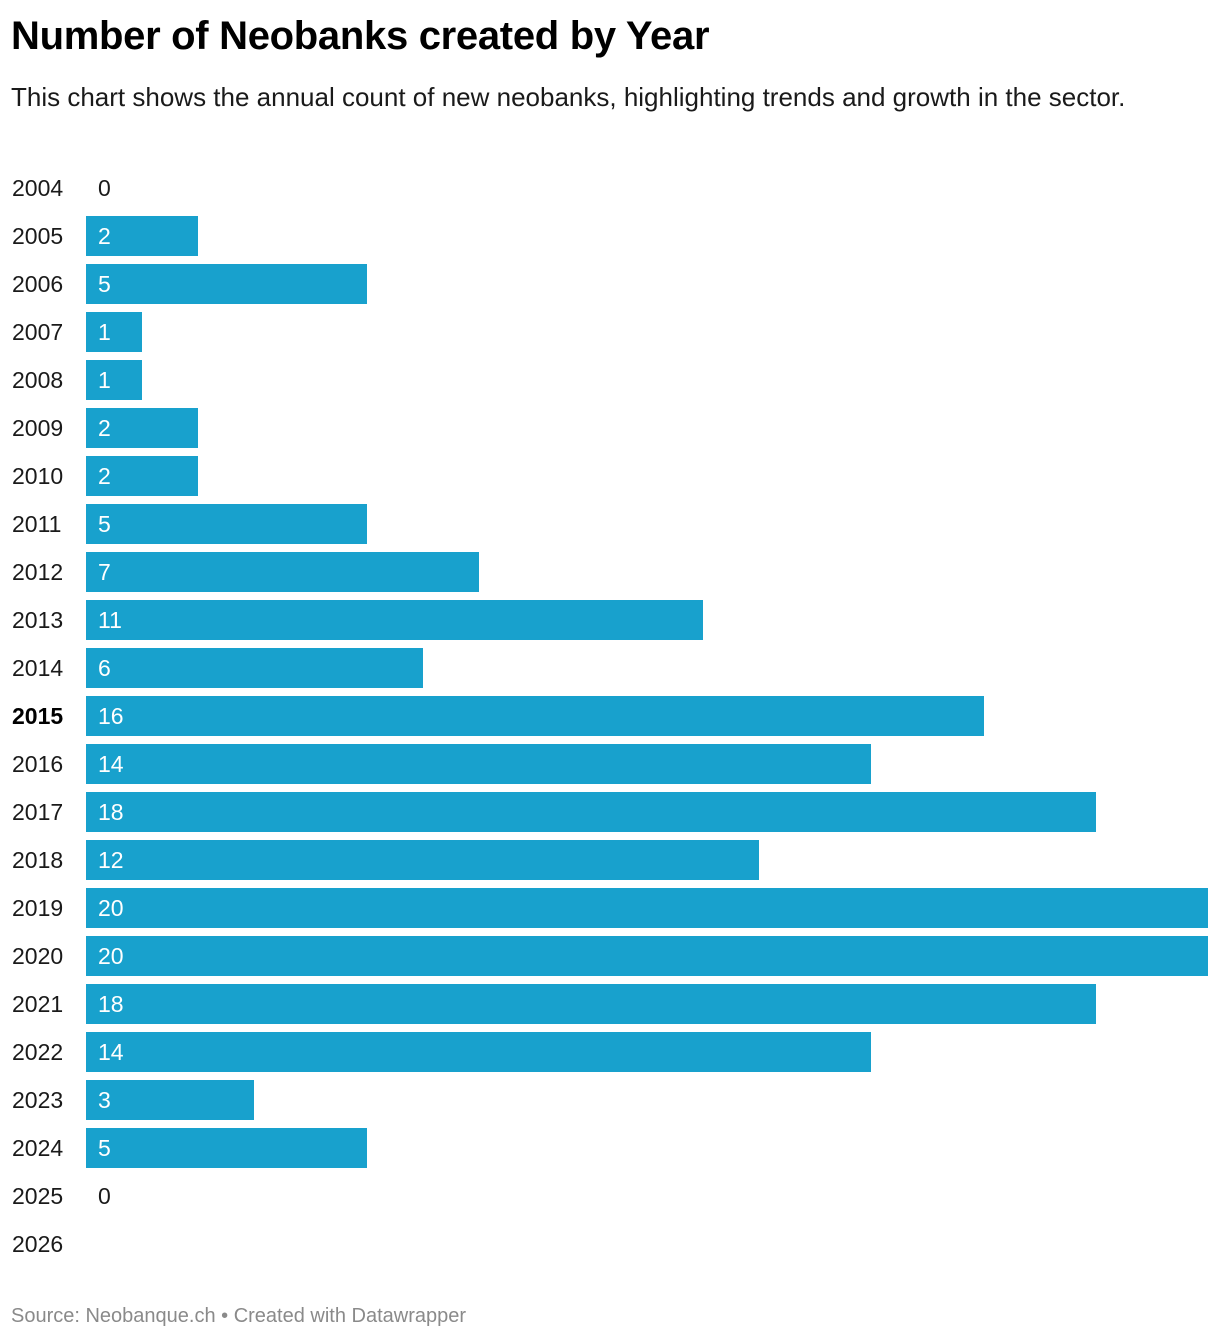 The image size is (1220, 1340). I want to click on row-label-2013: 2013, so click(38, 620).